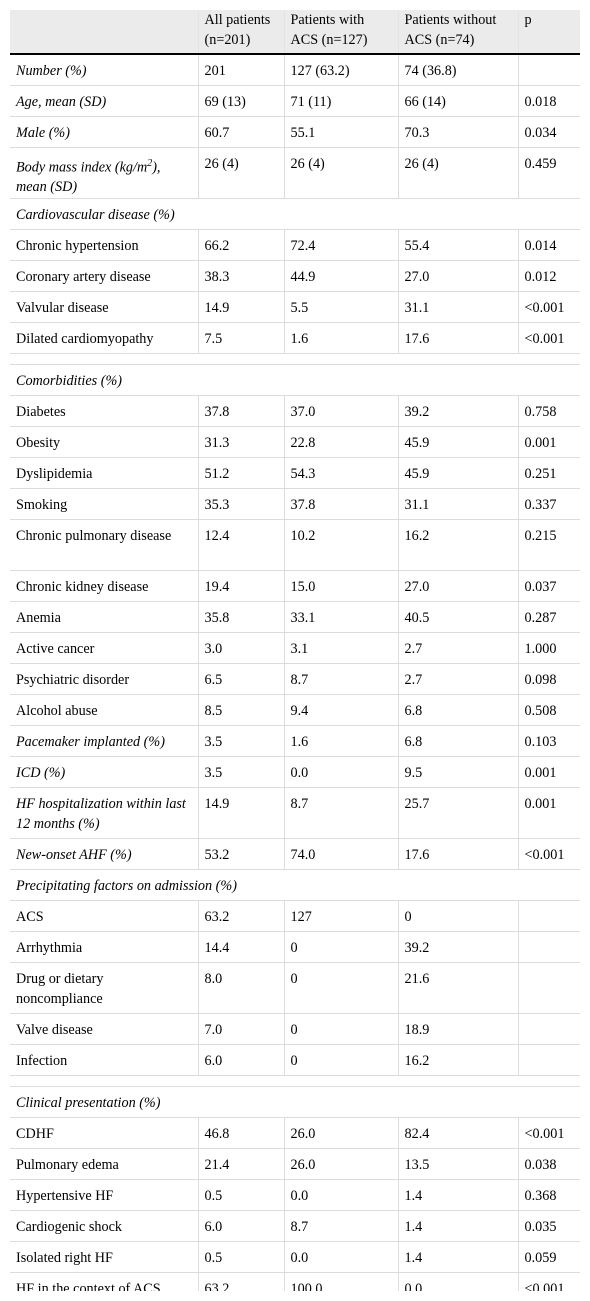 This screenshot has height=1301, width=590. I want to click on table-row: Pulmonary edema 21.4 26.0 13.5 0.038, so click(295, 1164).